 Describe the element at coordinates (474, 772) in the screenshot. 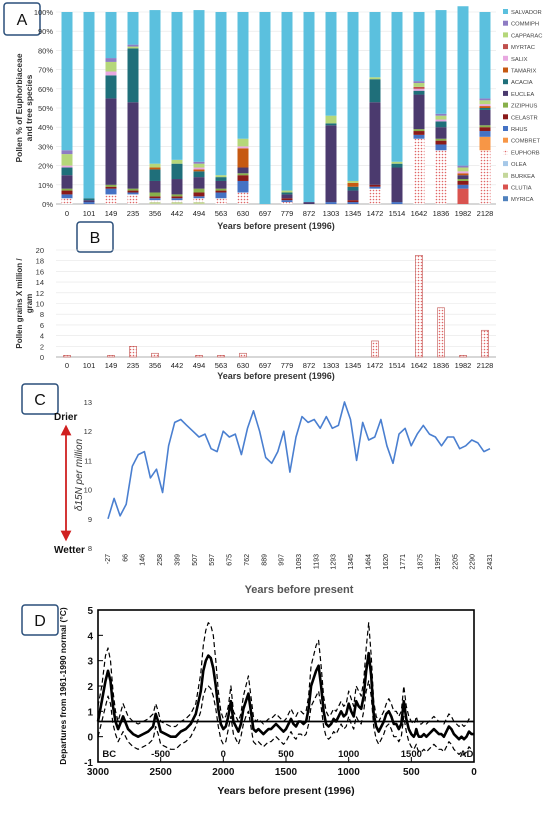

I see `x-tick-d: 0` at that location.